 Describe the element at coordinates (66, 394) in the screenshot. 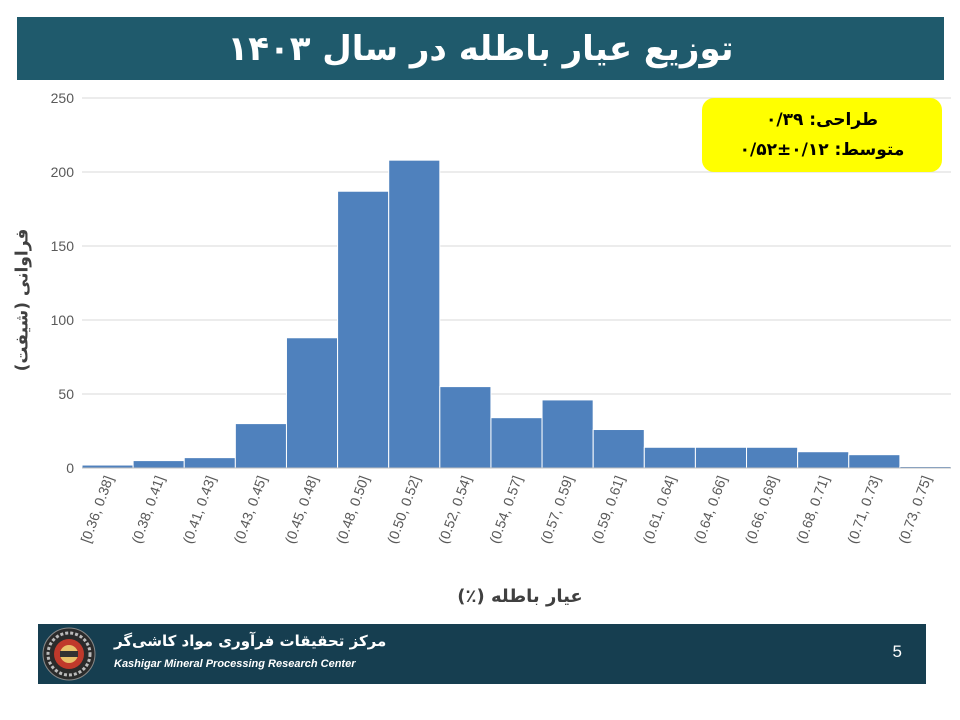

I see `y-tick-label: 50` at that location.